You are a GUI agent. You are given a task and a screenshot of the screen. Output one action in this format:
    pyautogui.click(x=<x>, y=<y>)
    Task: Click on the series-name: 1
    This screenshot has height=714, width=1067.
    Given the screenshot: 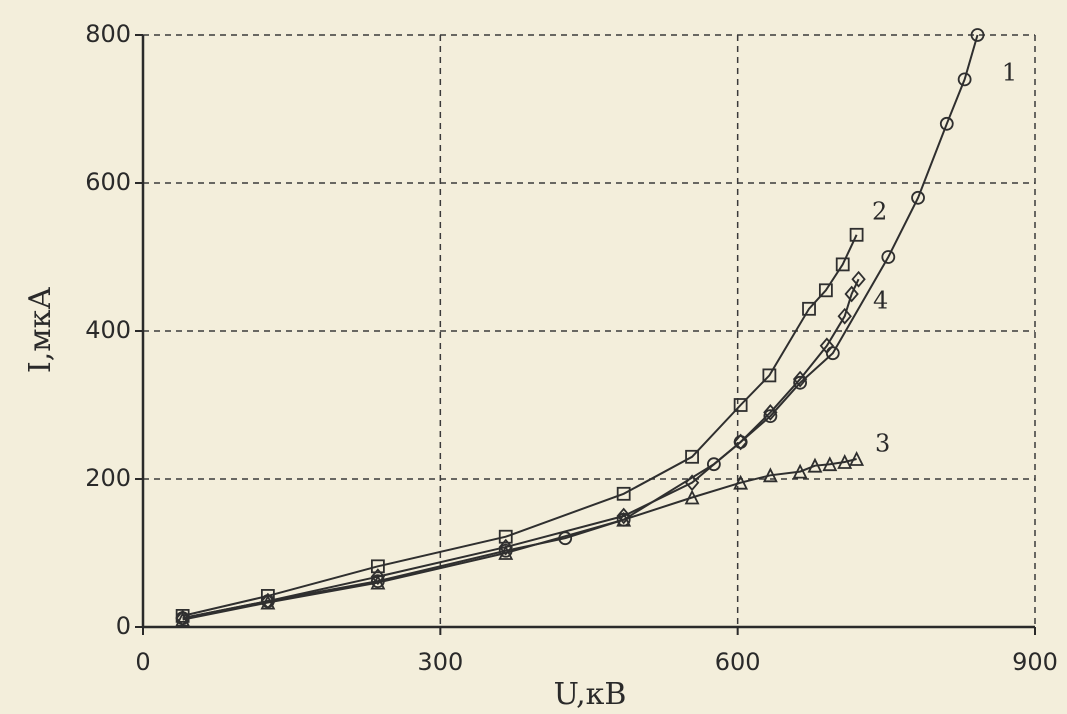 What is the action you would take?
    pyautogui.click(x=1009, y=73)
    